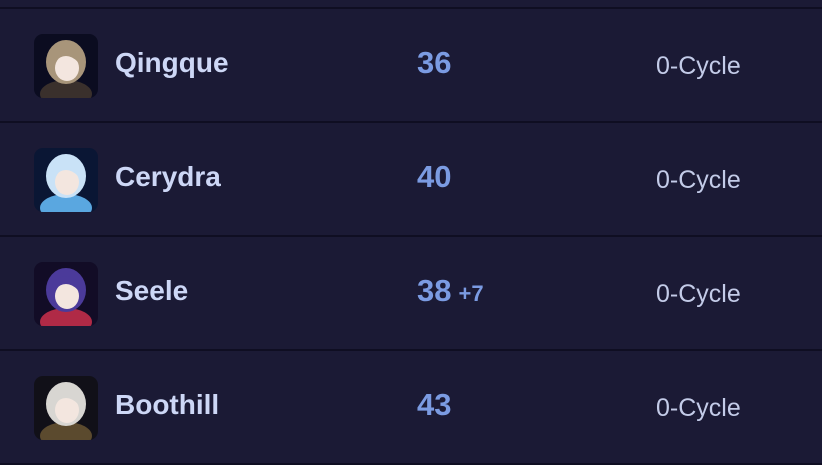  Describe the element at coordinates (152, 290) in the screenshot. I see `character-name: Seele` at that location.